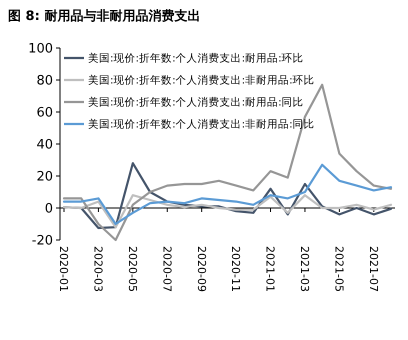 The height and width of the screenshot is (340, 408). I want to click on x-tick-label: 2020-09, so click(201, 269).